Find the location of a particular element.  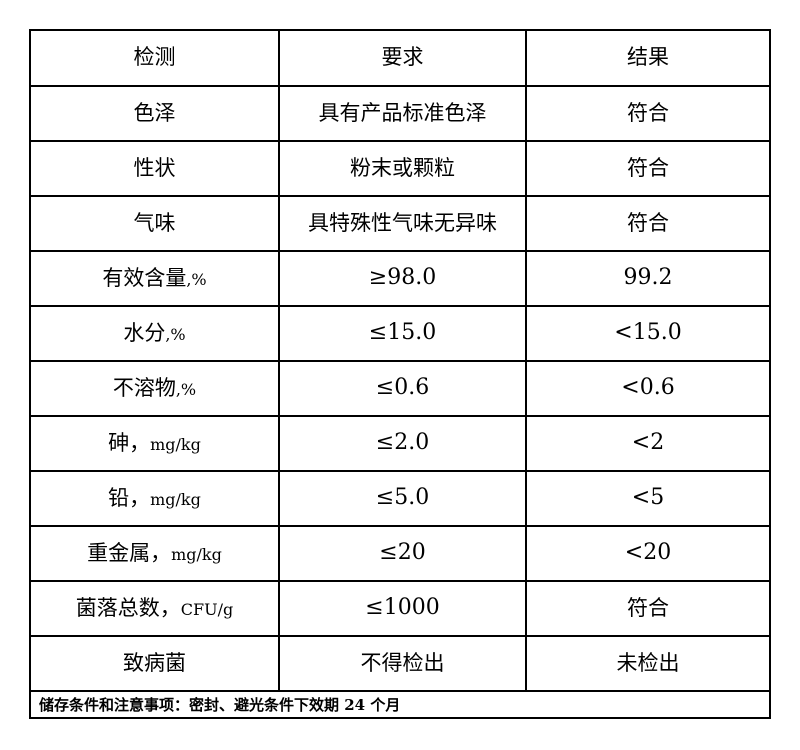

test-unit: CFU/g is located at coordinates (207, 609).